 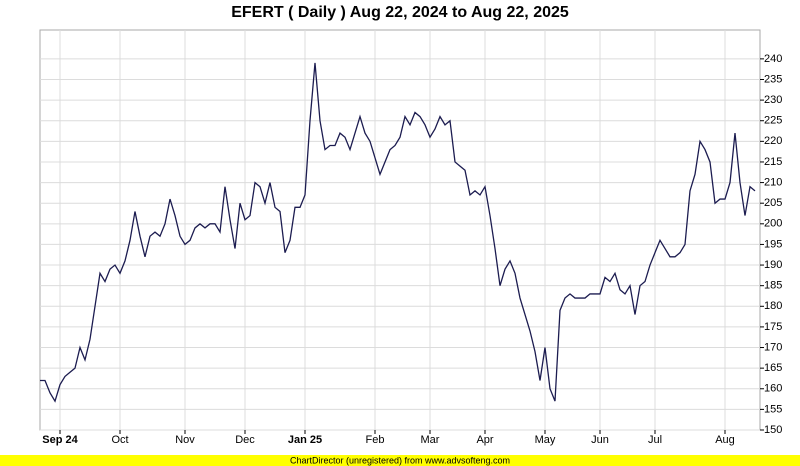 What do you see at coordinates (773, 286) in the screenshot?
I see `y-tick-label: 185` at bounding box center [773, 286].